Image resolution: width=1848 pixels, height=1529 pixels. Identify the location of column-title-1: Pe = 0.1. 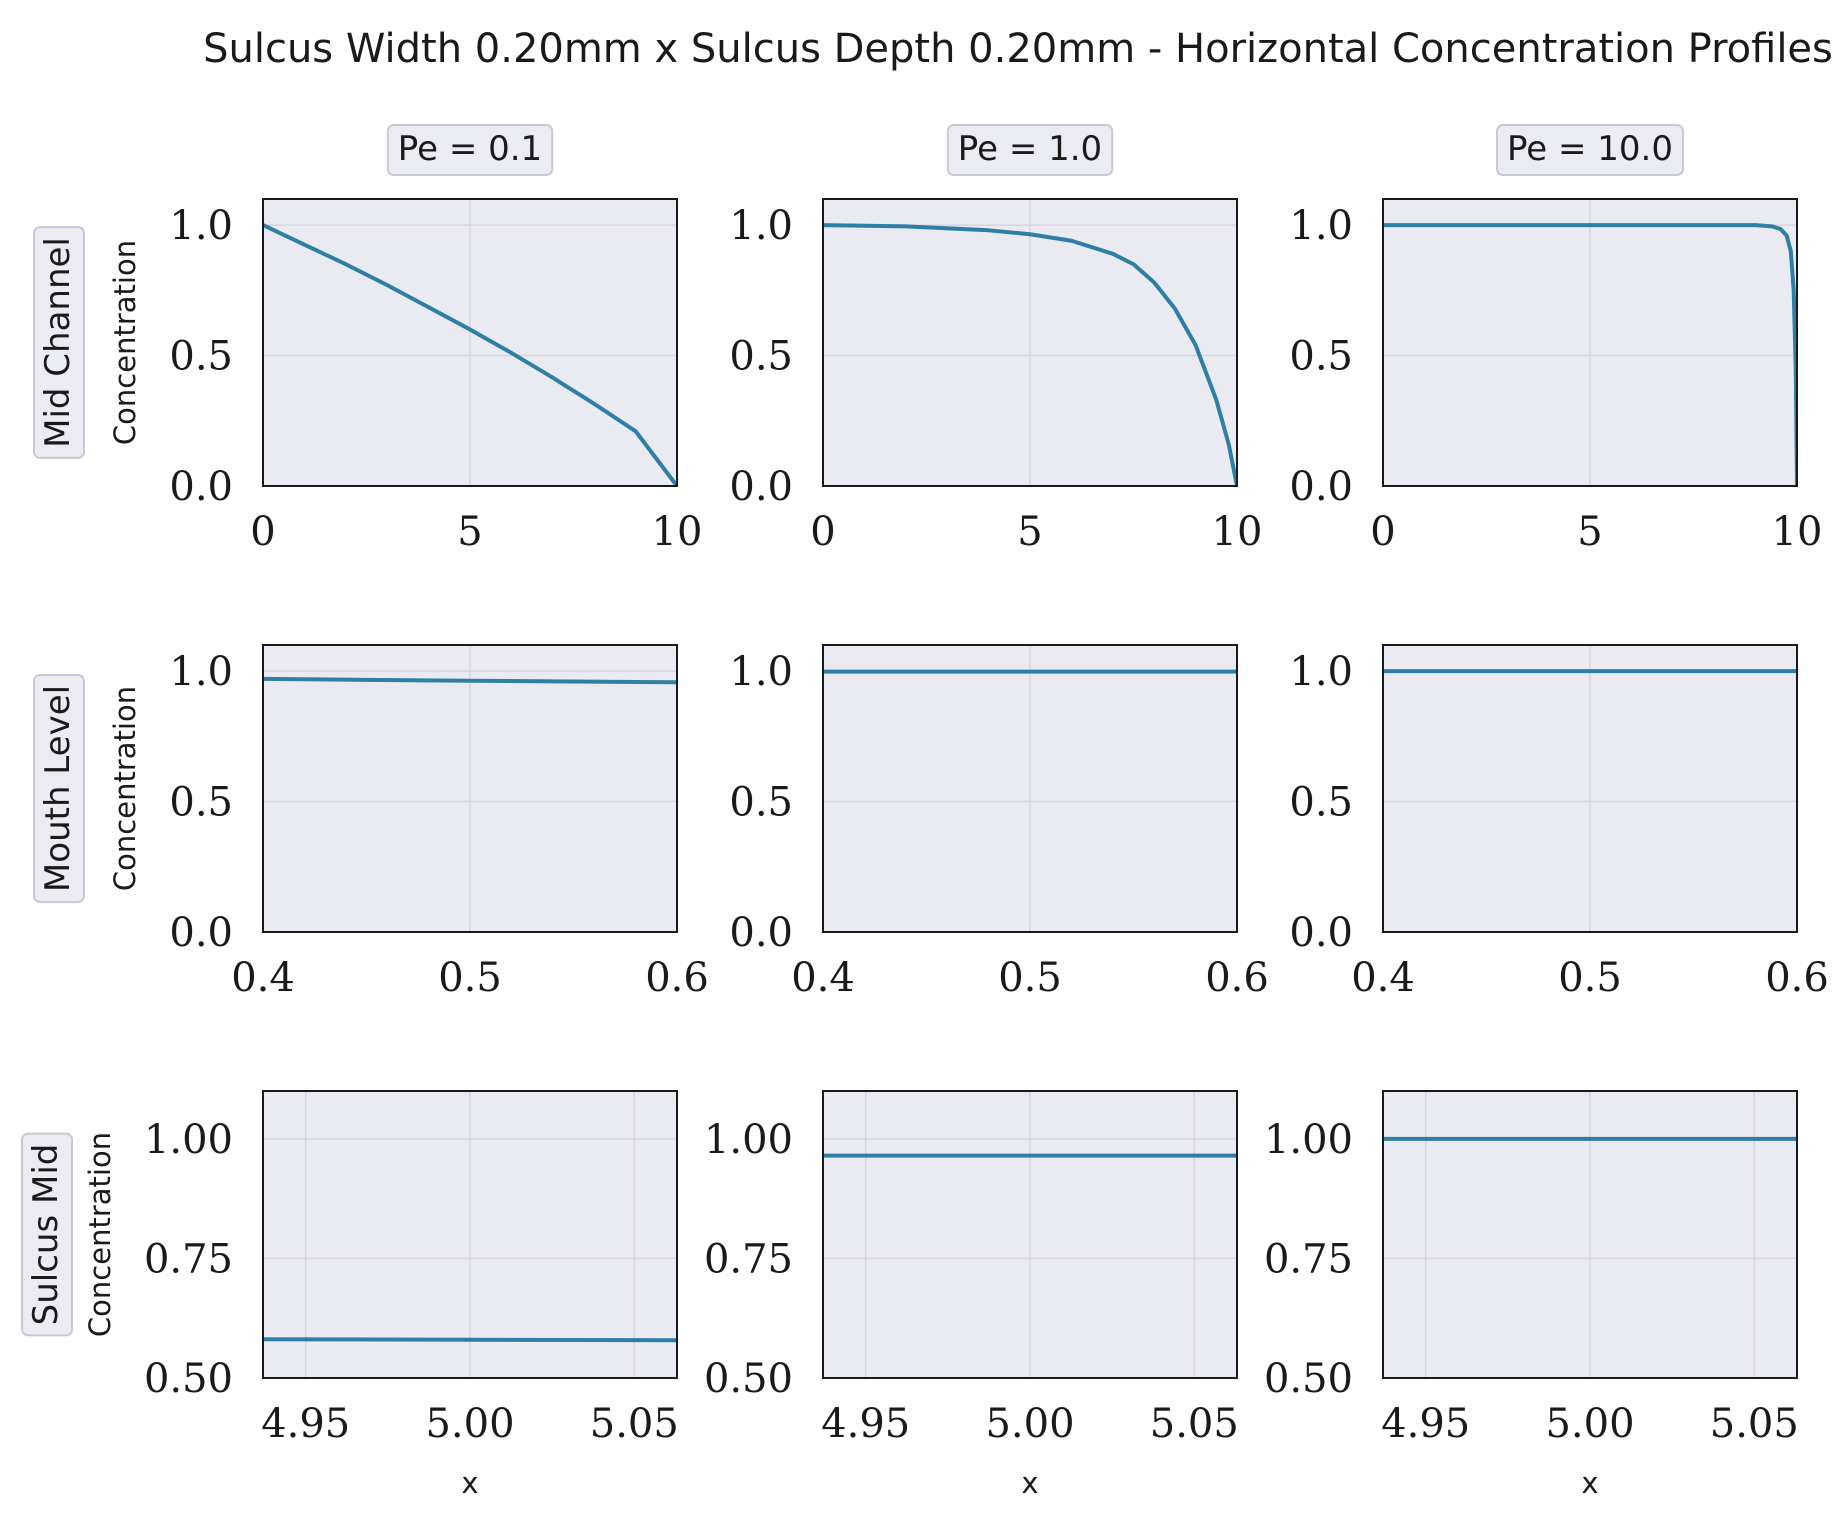
(470, 150).